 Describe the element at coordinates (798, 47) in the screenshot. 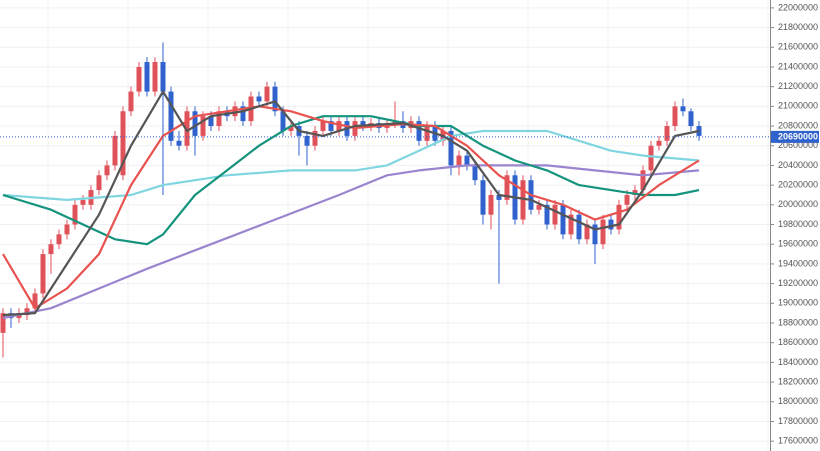

I see `y-tick-label: 21600000` at that location.